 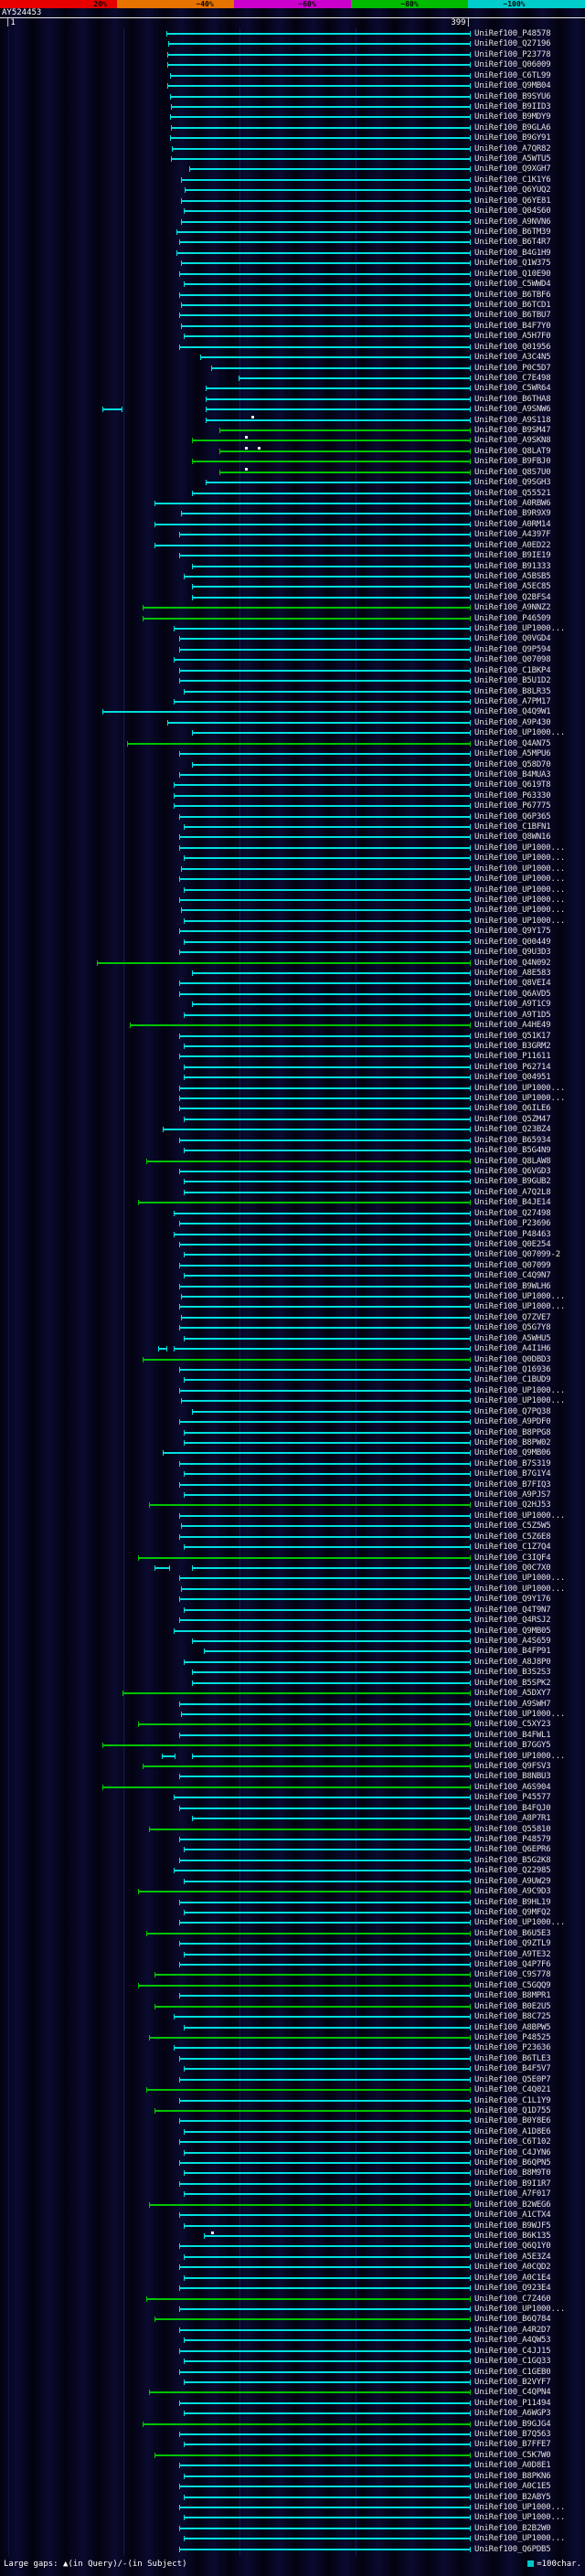 I want to click on hit-label: UniRef100_Q9SGH3, so click(x=512, y=483).